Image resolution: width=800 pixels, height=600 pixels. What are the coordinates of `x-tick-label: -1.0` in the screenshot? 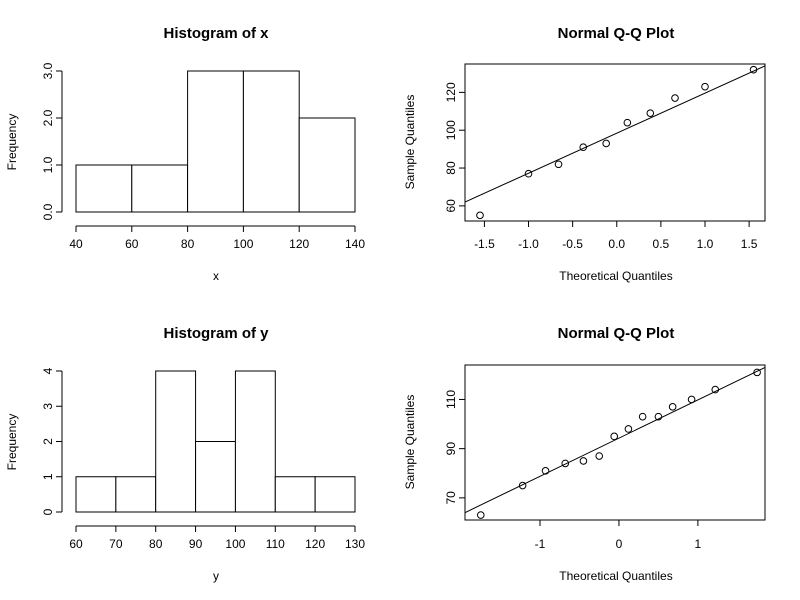 It's located at (528, 244).